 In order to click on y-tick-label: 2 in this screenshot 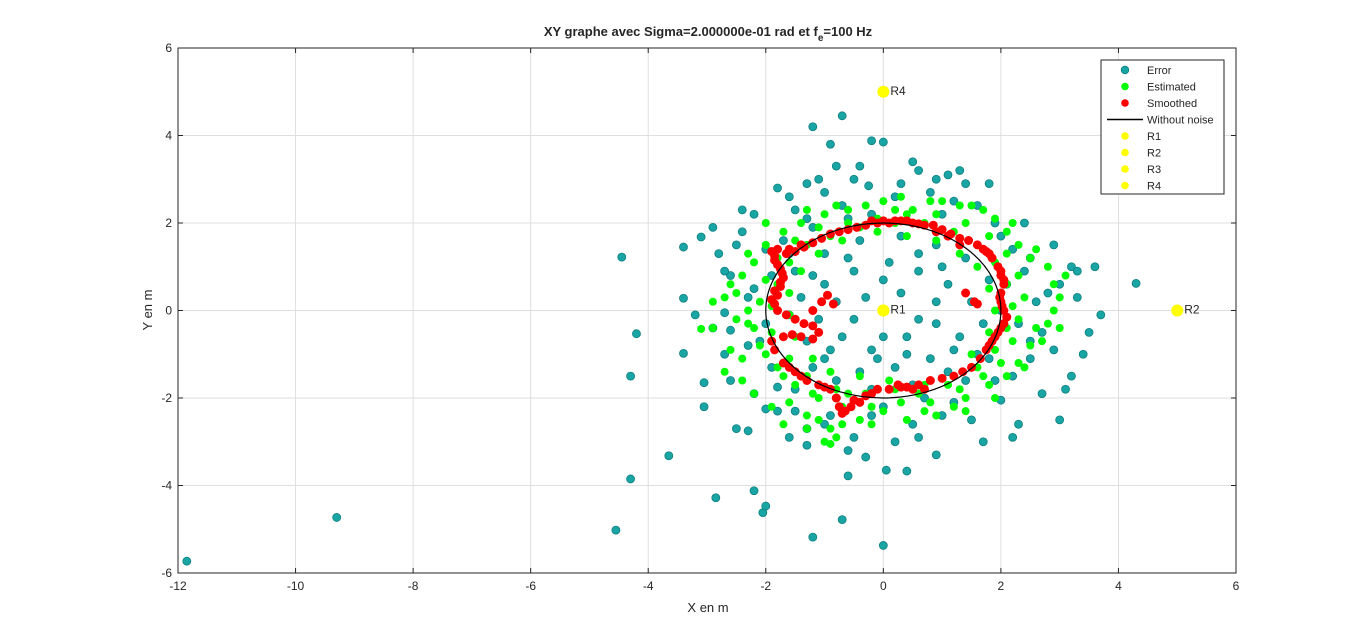, I will do `click(168, 223)`.